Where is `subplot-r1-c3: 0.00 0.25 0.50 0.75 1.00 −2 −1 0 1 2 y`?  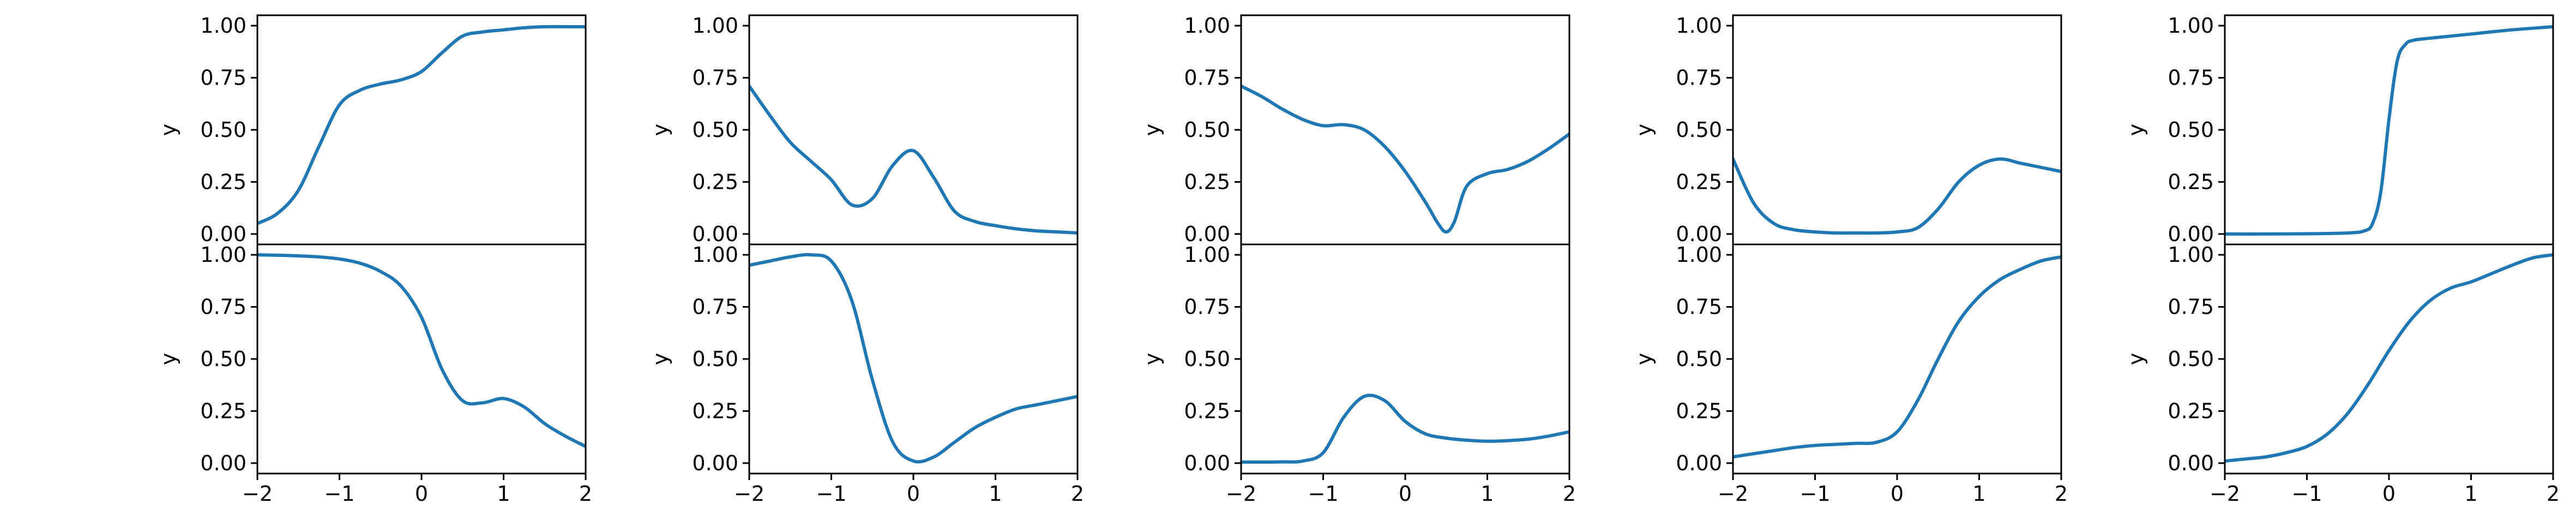
subplot-r1-c3: 0.00 0.25 0.50 0.75 1.00 −2 −1 0 1 2 y is located at coordinates (1850, 374).